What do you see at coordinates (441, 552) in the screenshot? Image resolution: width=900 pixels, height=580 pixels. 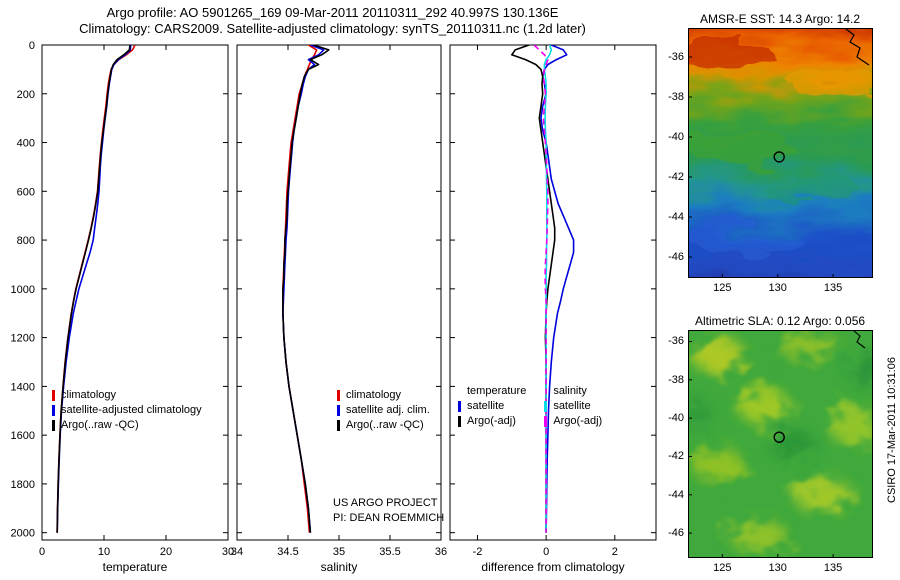 I see `x-tick-label: 36` at bounding box center [441, 552].